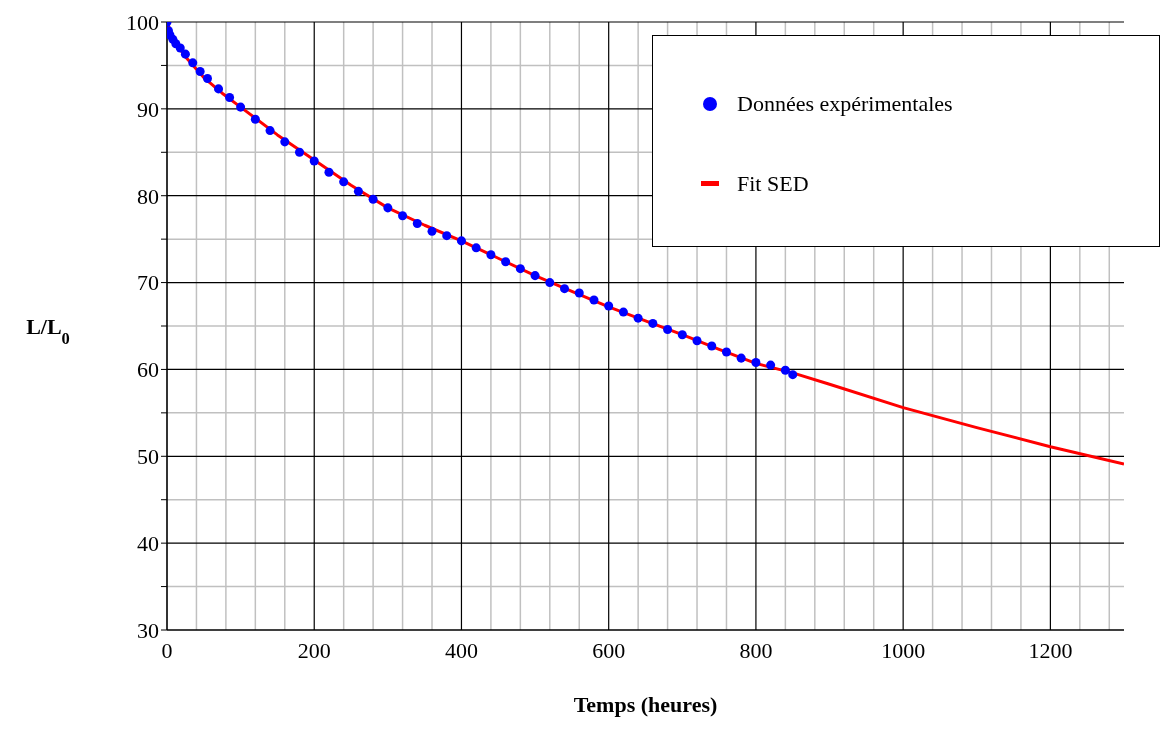 The width and height of the screenshot is (1161, 735). What do you see at coordinates (142, 22) in the screenshot?
I see `y-tick-label: 100` at bounding box center [142, 22].